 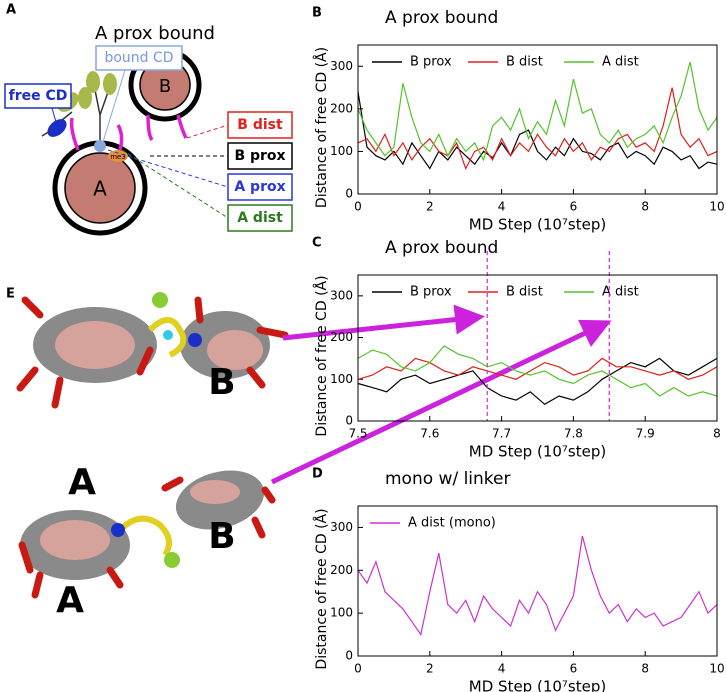 What do you see at coordinates (357, 434) in the screenshot?
I see `x-tick-label: 7.5` at bounding box center [357, 434].